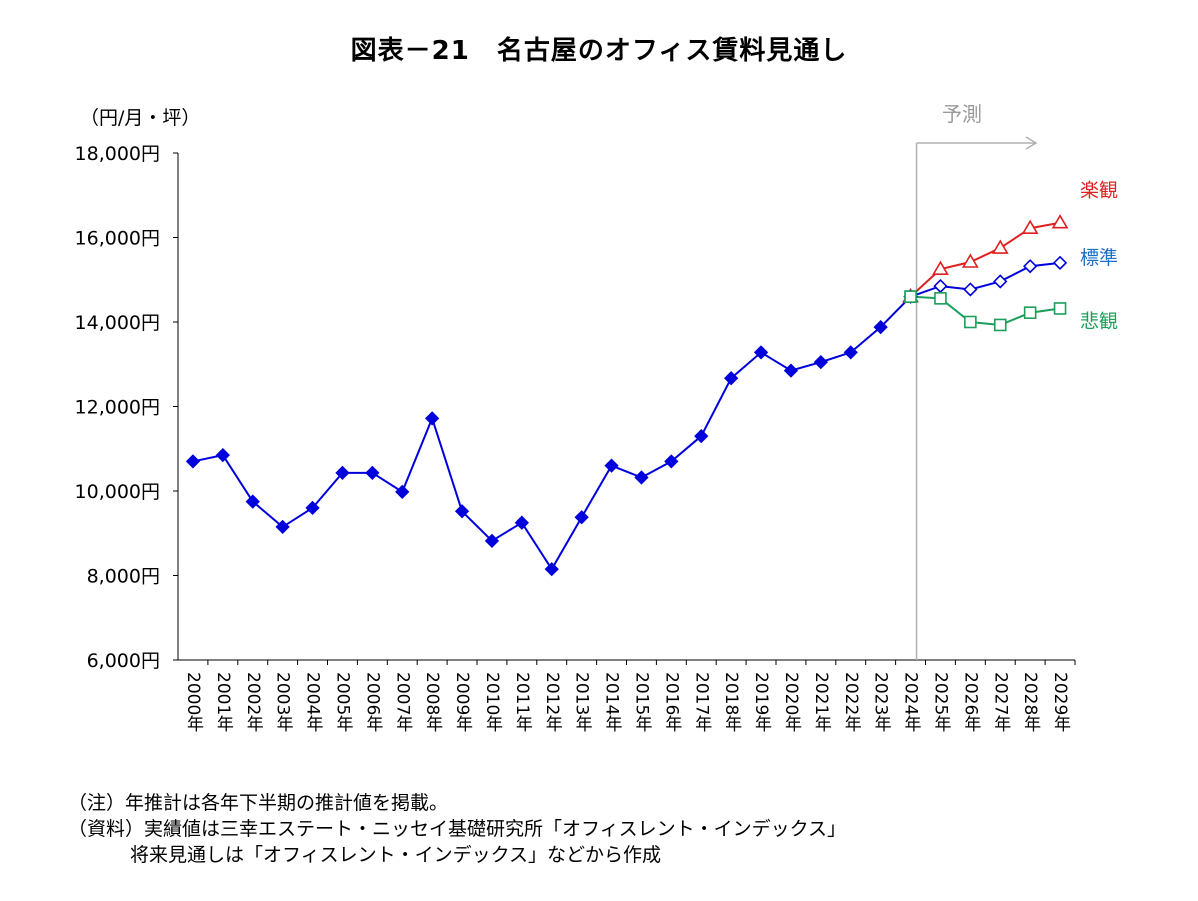  What do you see at coordinates (372, 702) in the screenshot?
I see `x-tick-label: 2006年` at bounding box center [372, 702].